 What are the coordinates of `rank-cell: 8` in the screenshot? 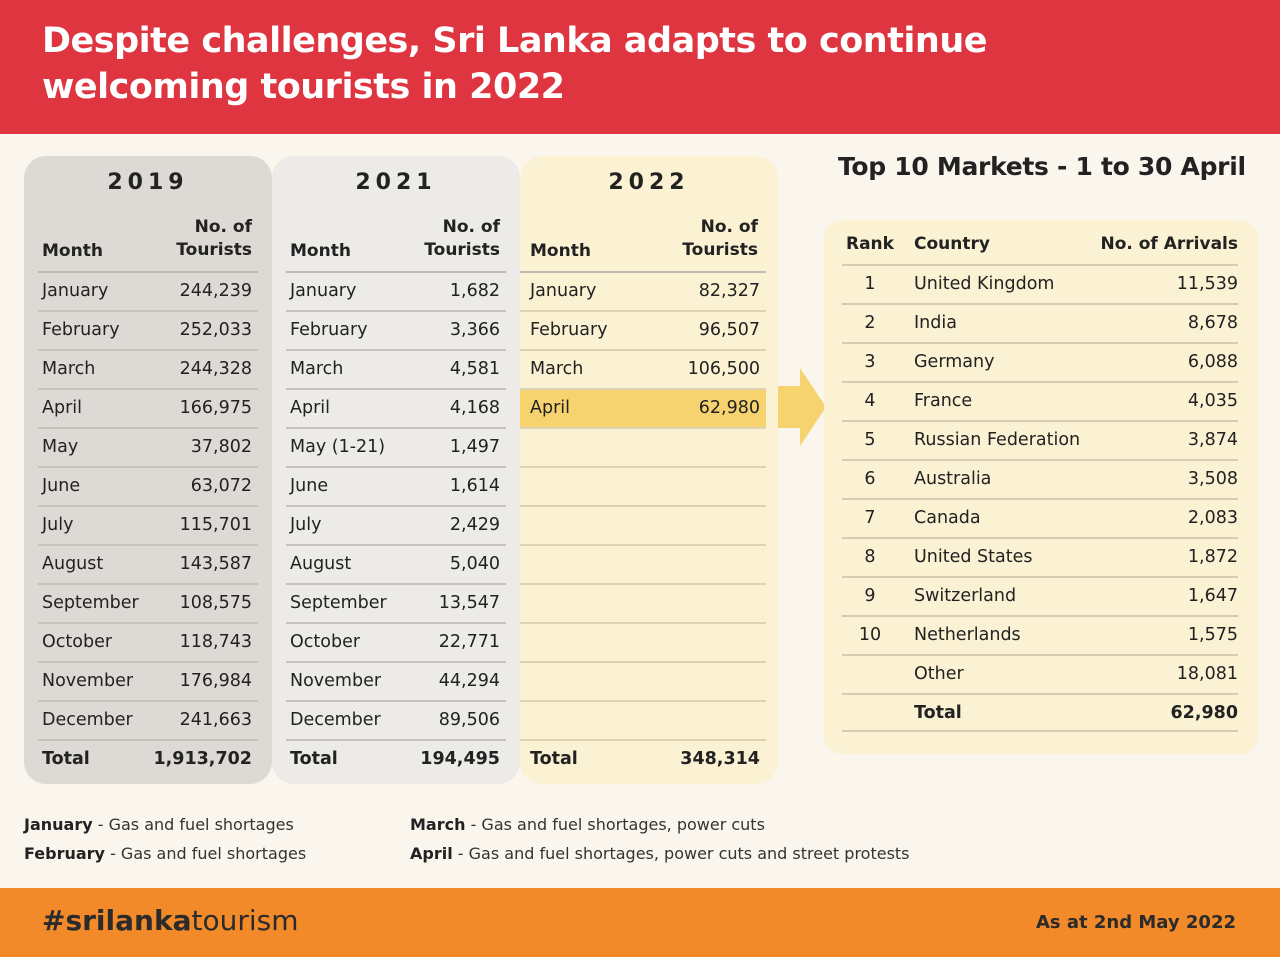 It's located at (870, 557).